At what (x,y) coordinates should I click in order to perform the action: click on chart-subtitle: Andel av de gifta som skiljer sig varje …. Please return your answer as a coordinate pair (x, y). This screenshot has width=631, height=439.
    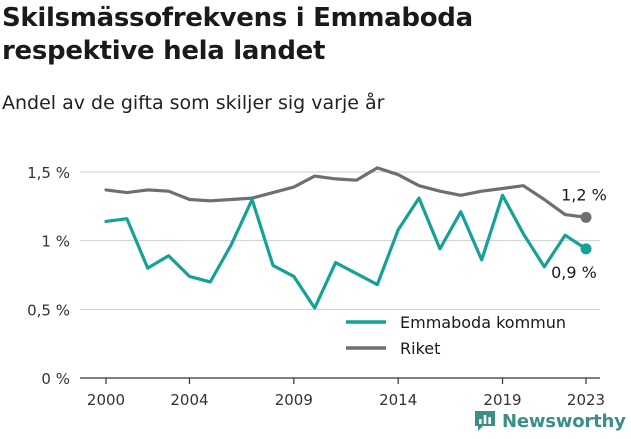
    Looking at the image, I should click on (193, 103).